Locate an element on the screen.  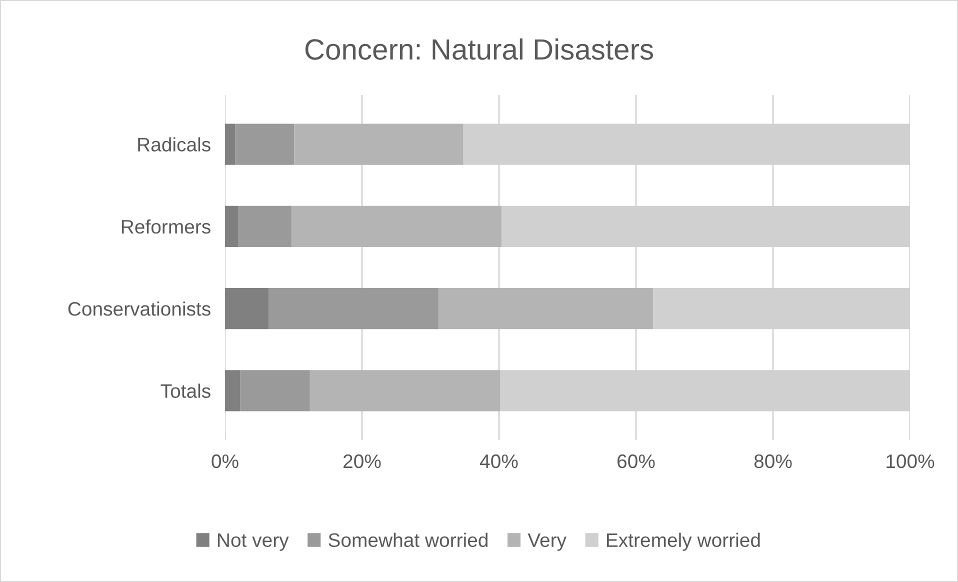
legend-label: Very is located at coordinates (547, 542).